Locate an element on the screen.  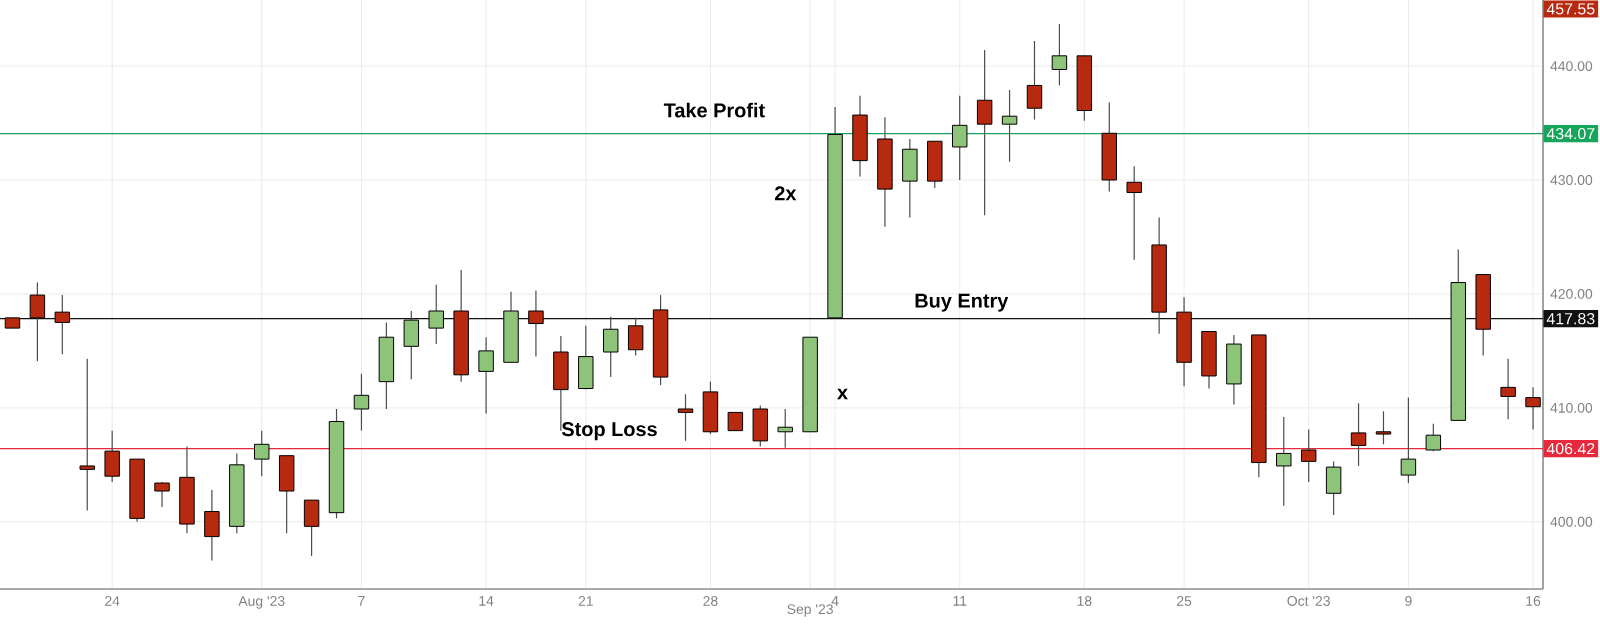
x-tick-label: 28 is located at coordinates (710, 601).